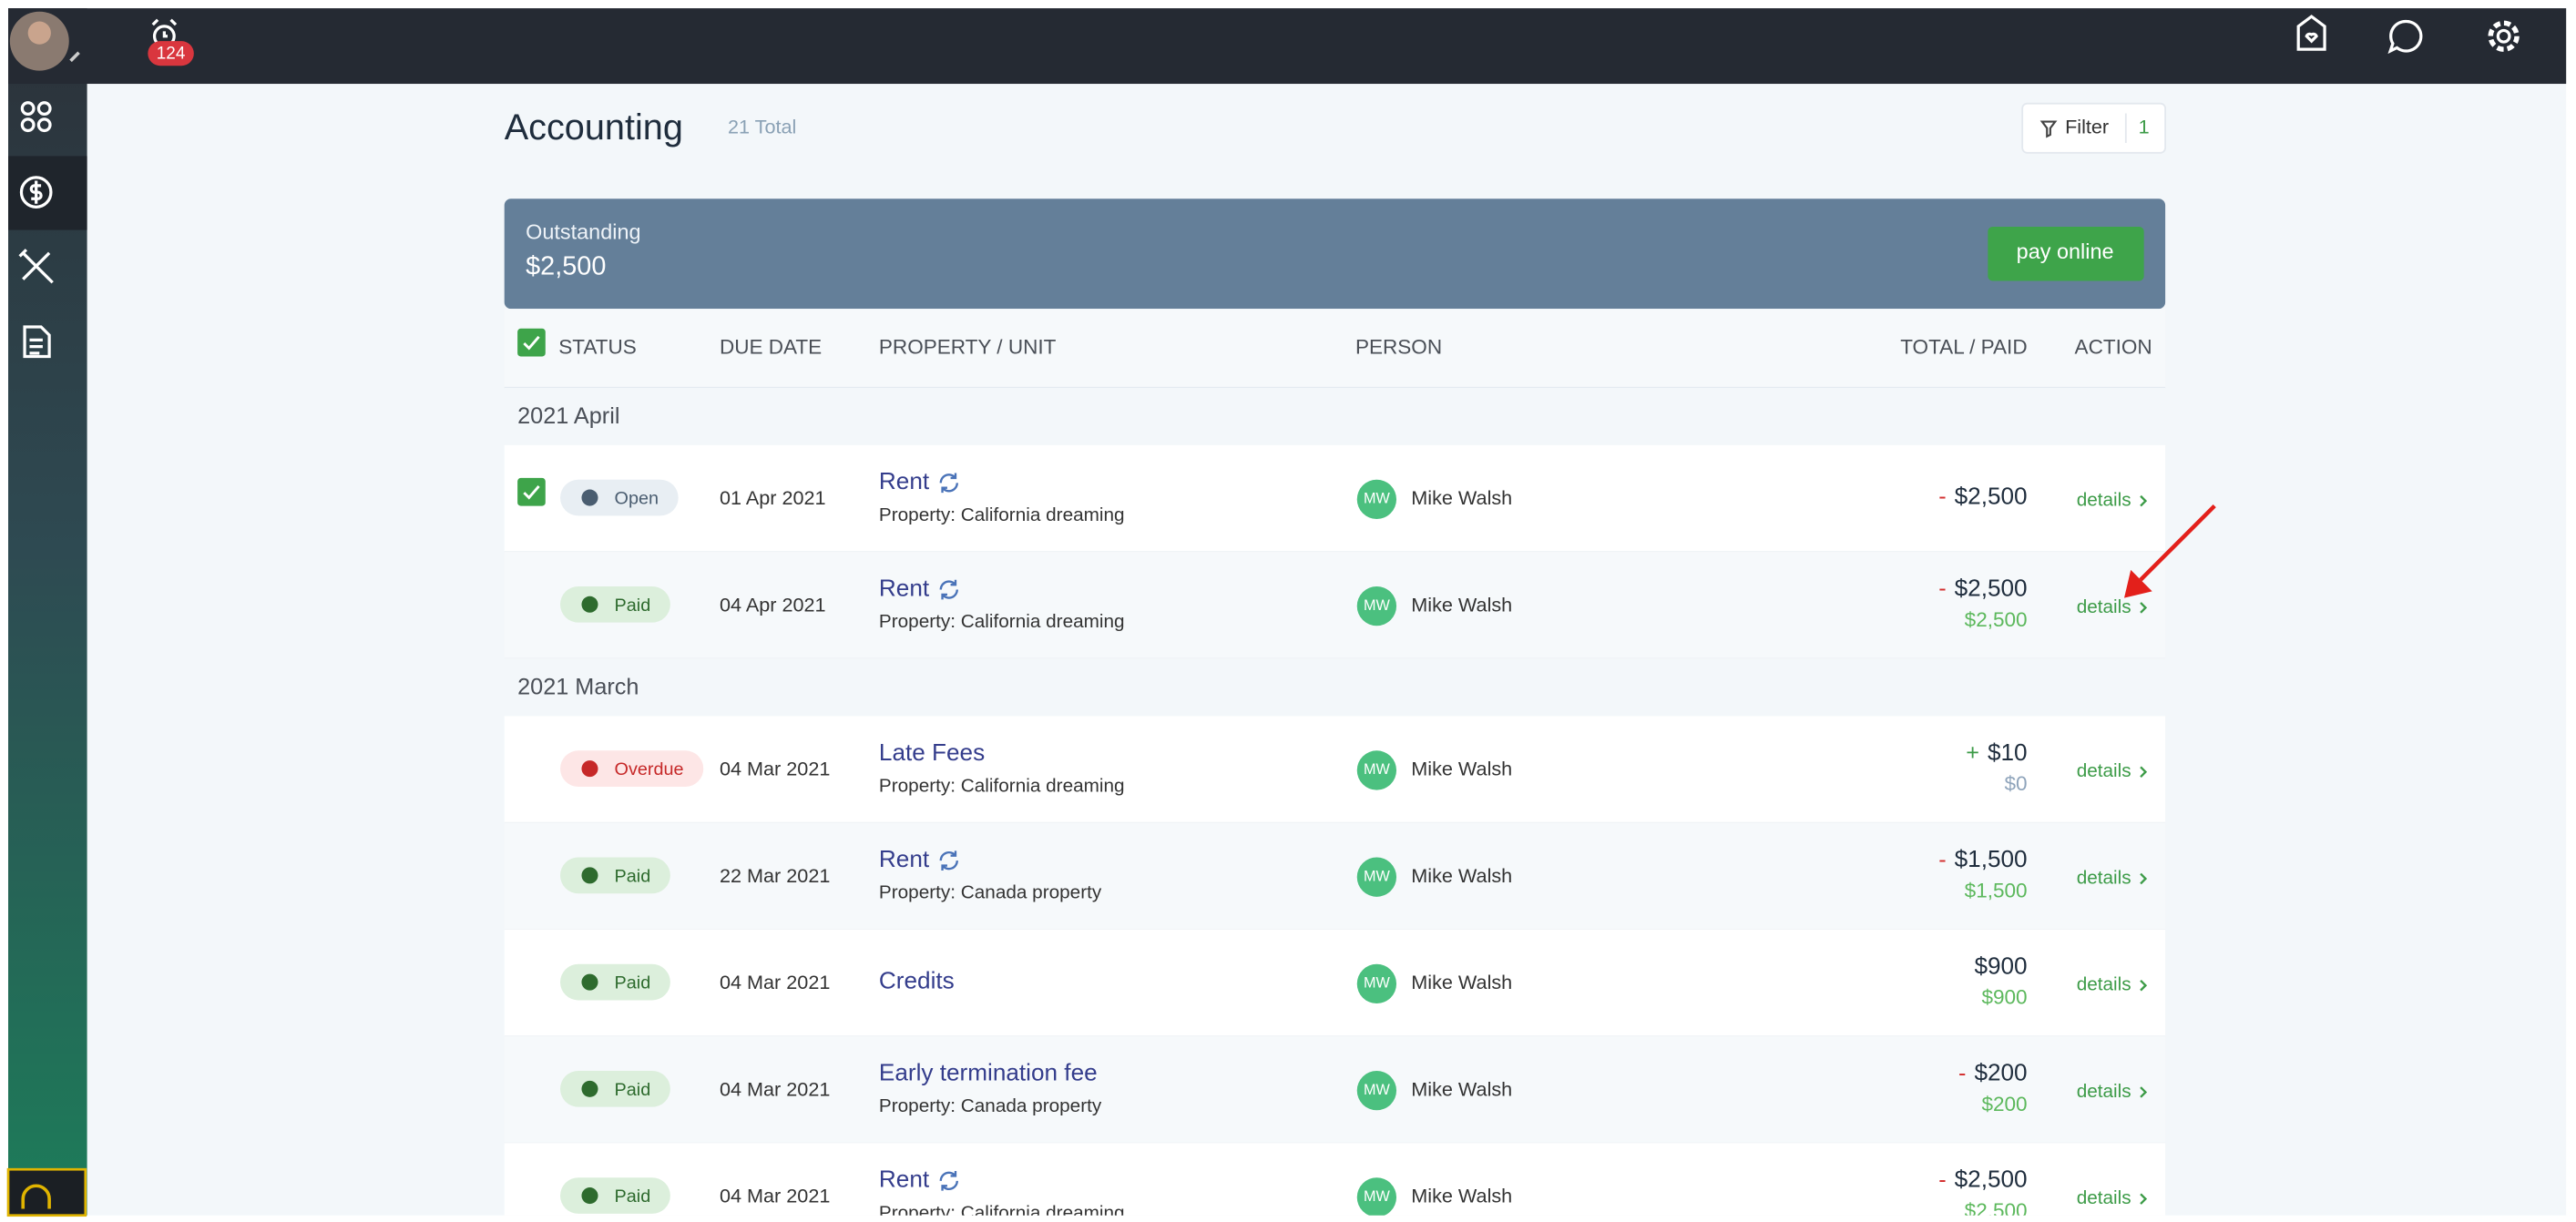 The height and width of the screenshot is (1222, 2576). I want to click on badge, so click(171, 54).